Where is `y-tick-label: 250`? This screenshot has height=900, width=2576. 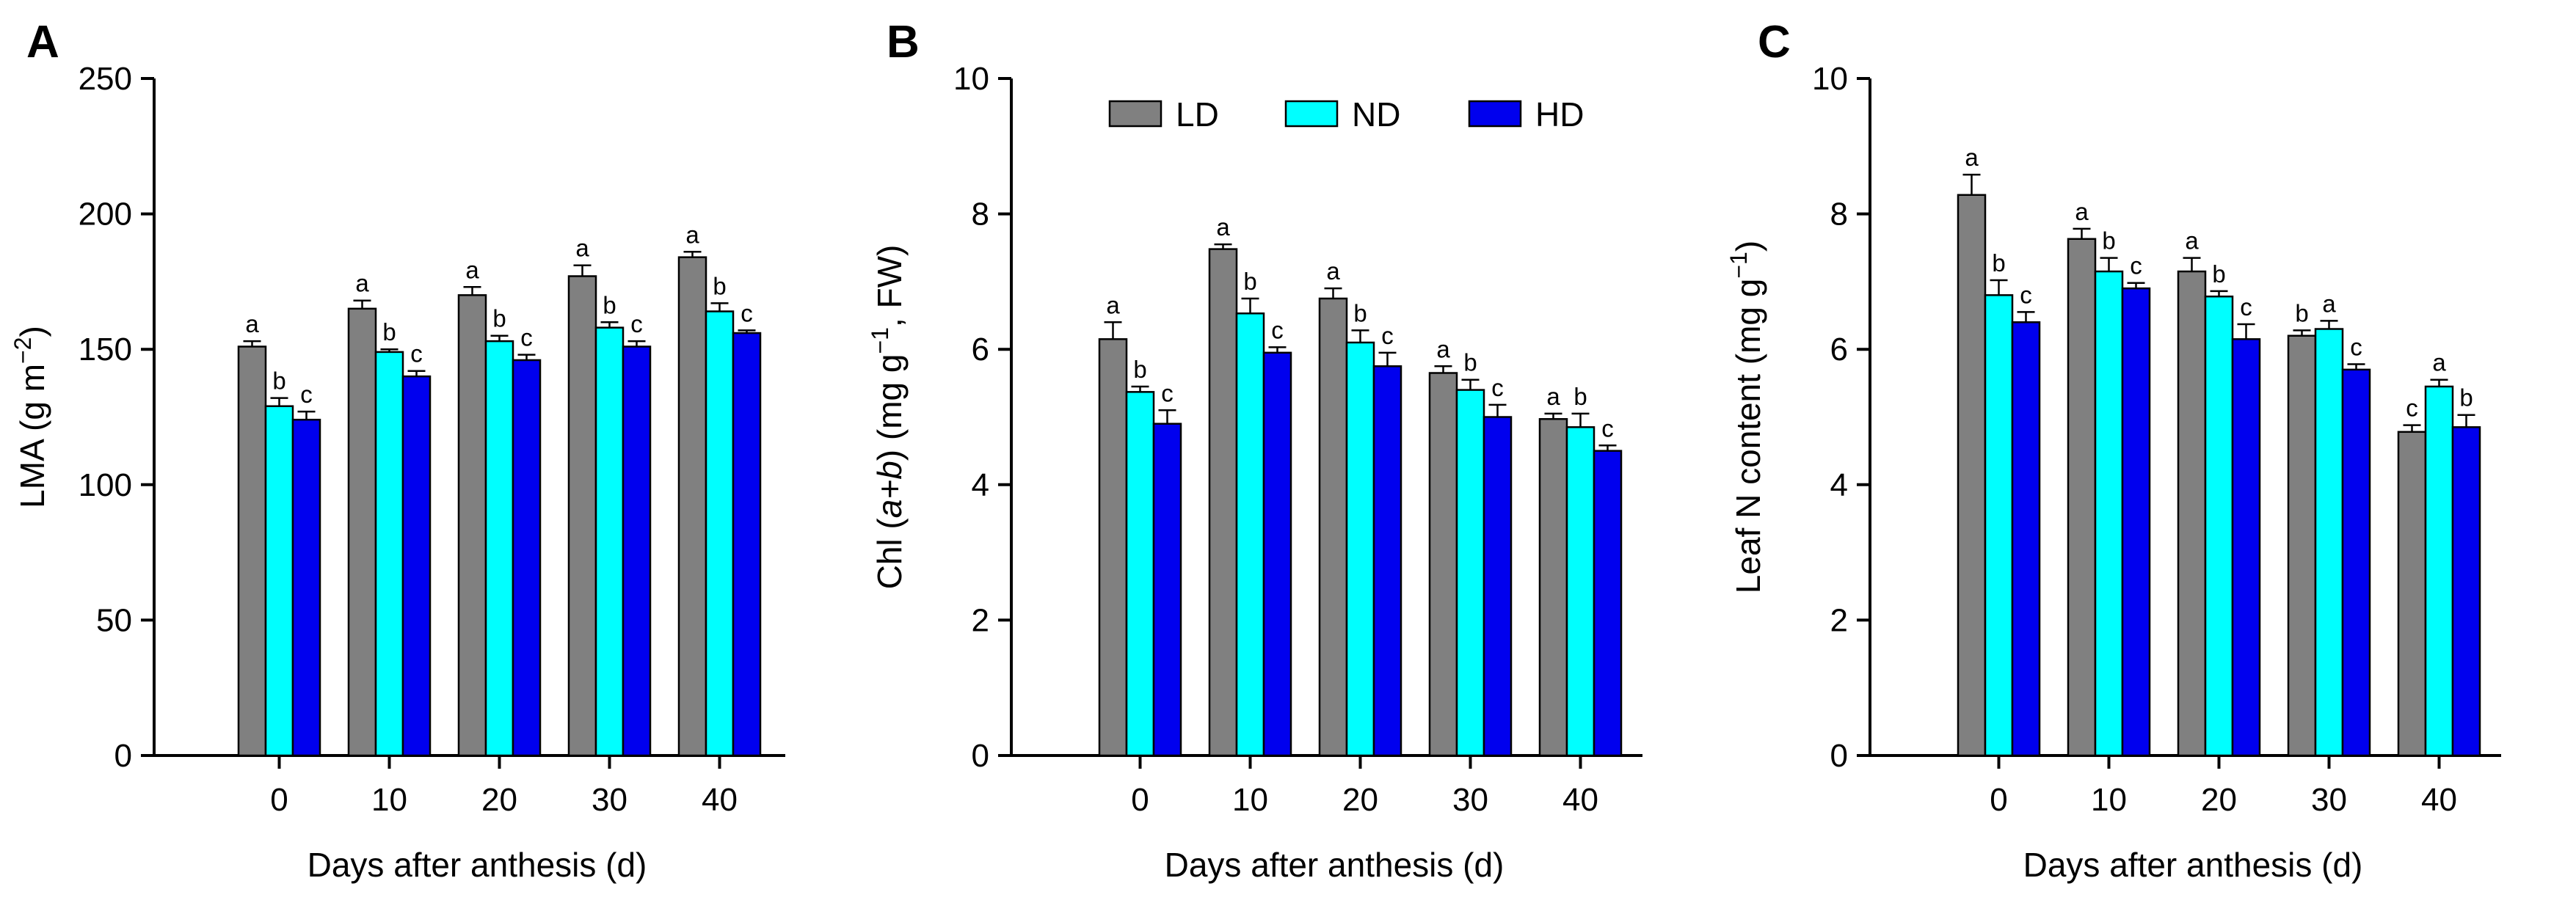
y-tick-label: 250 is located at coordinates (105, 79).